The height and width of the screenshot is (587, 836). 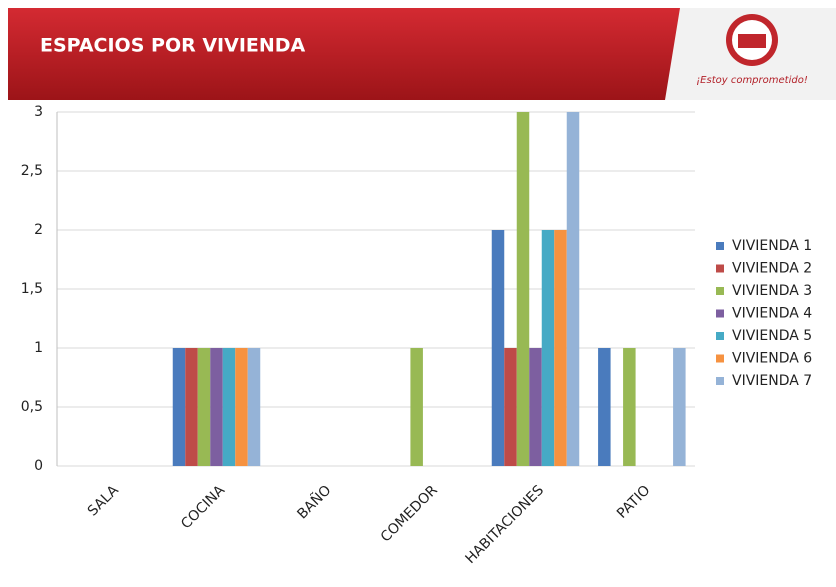 I want to click on logo-building, so click(x=752, y=41).